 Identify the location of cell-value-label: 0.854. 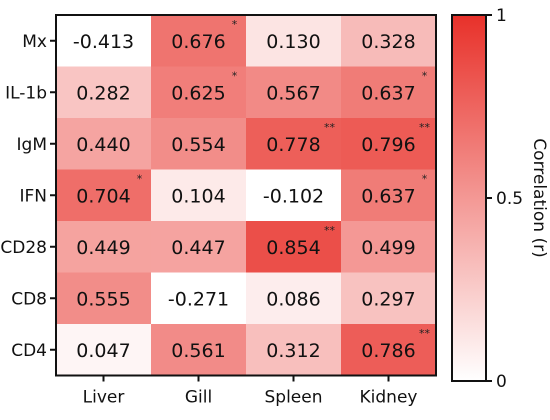
(293, 248).